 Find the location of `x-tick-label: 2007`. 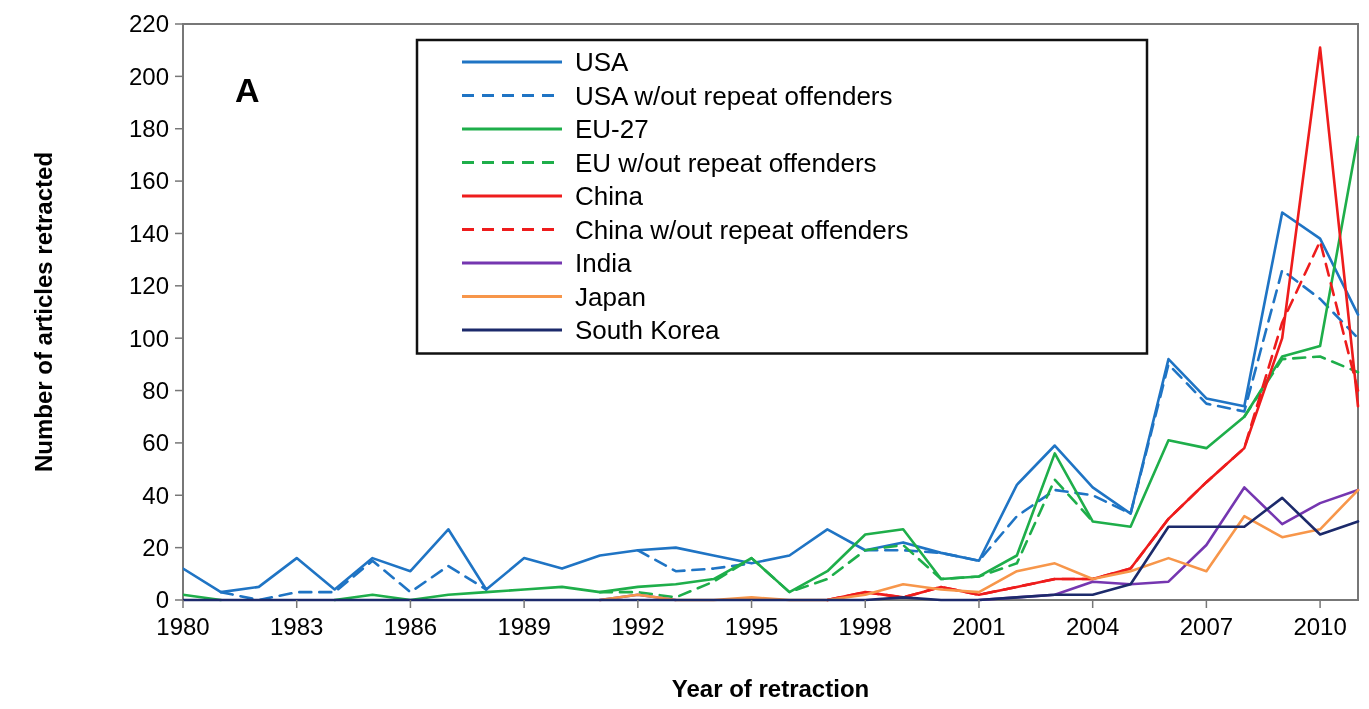

x-tick-label: 2007 is located at coordinates (1206, 626).